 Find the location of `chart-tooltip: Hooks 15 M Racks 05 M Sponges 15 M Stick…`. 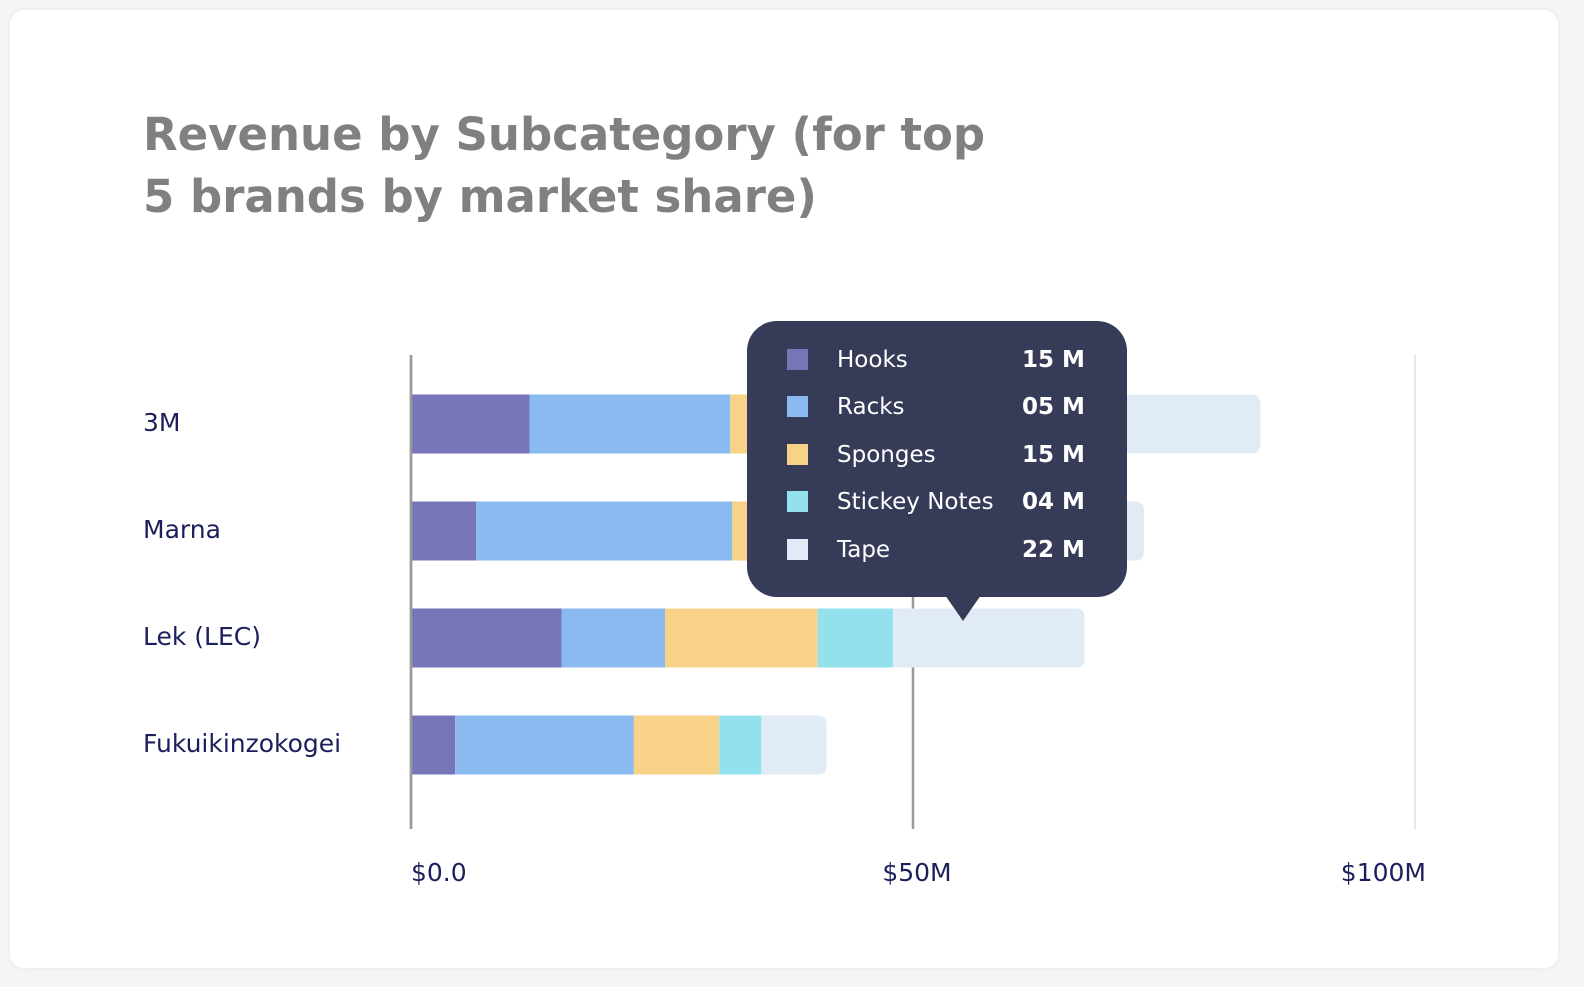

chart-tooltip: Hooks 15 M Racks 05 M Sponges 15 M Stick… is located at coordinates (937, 471).